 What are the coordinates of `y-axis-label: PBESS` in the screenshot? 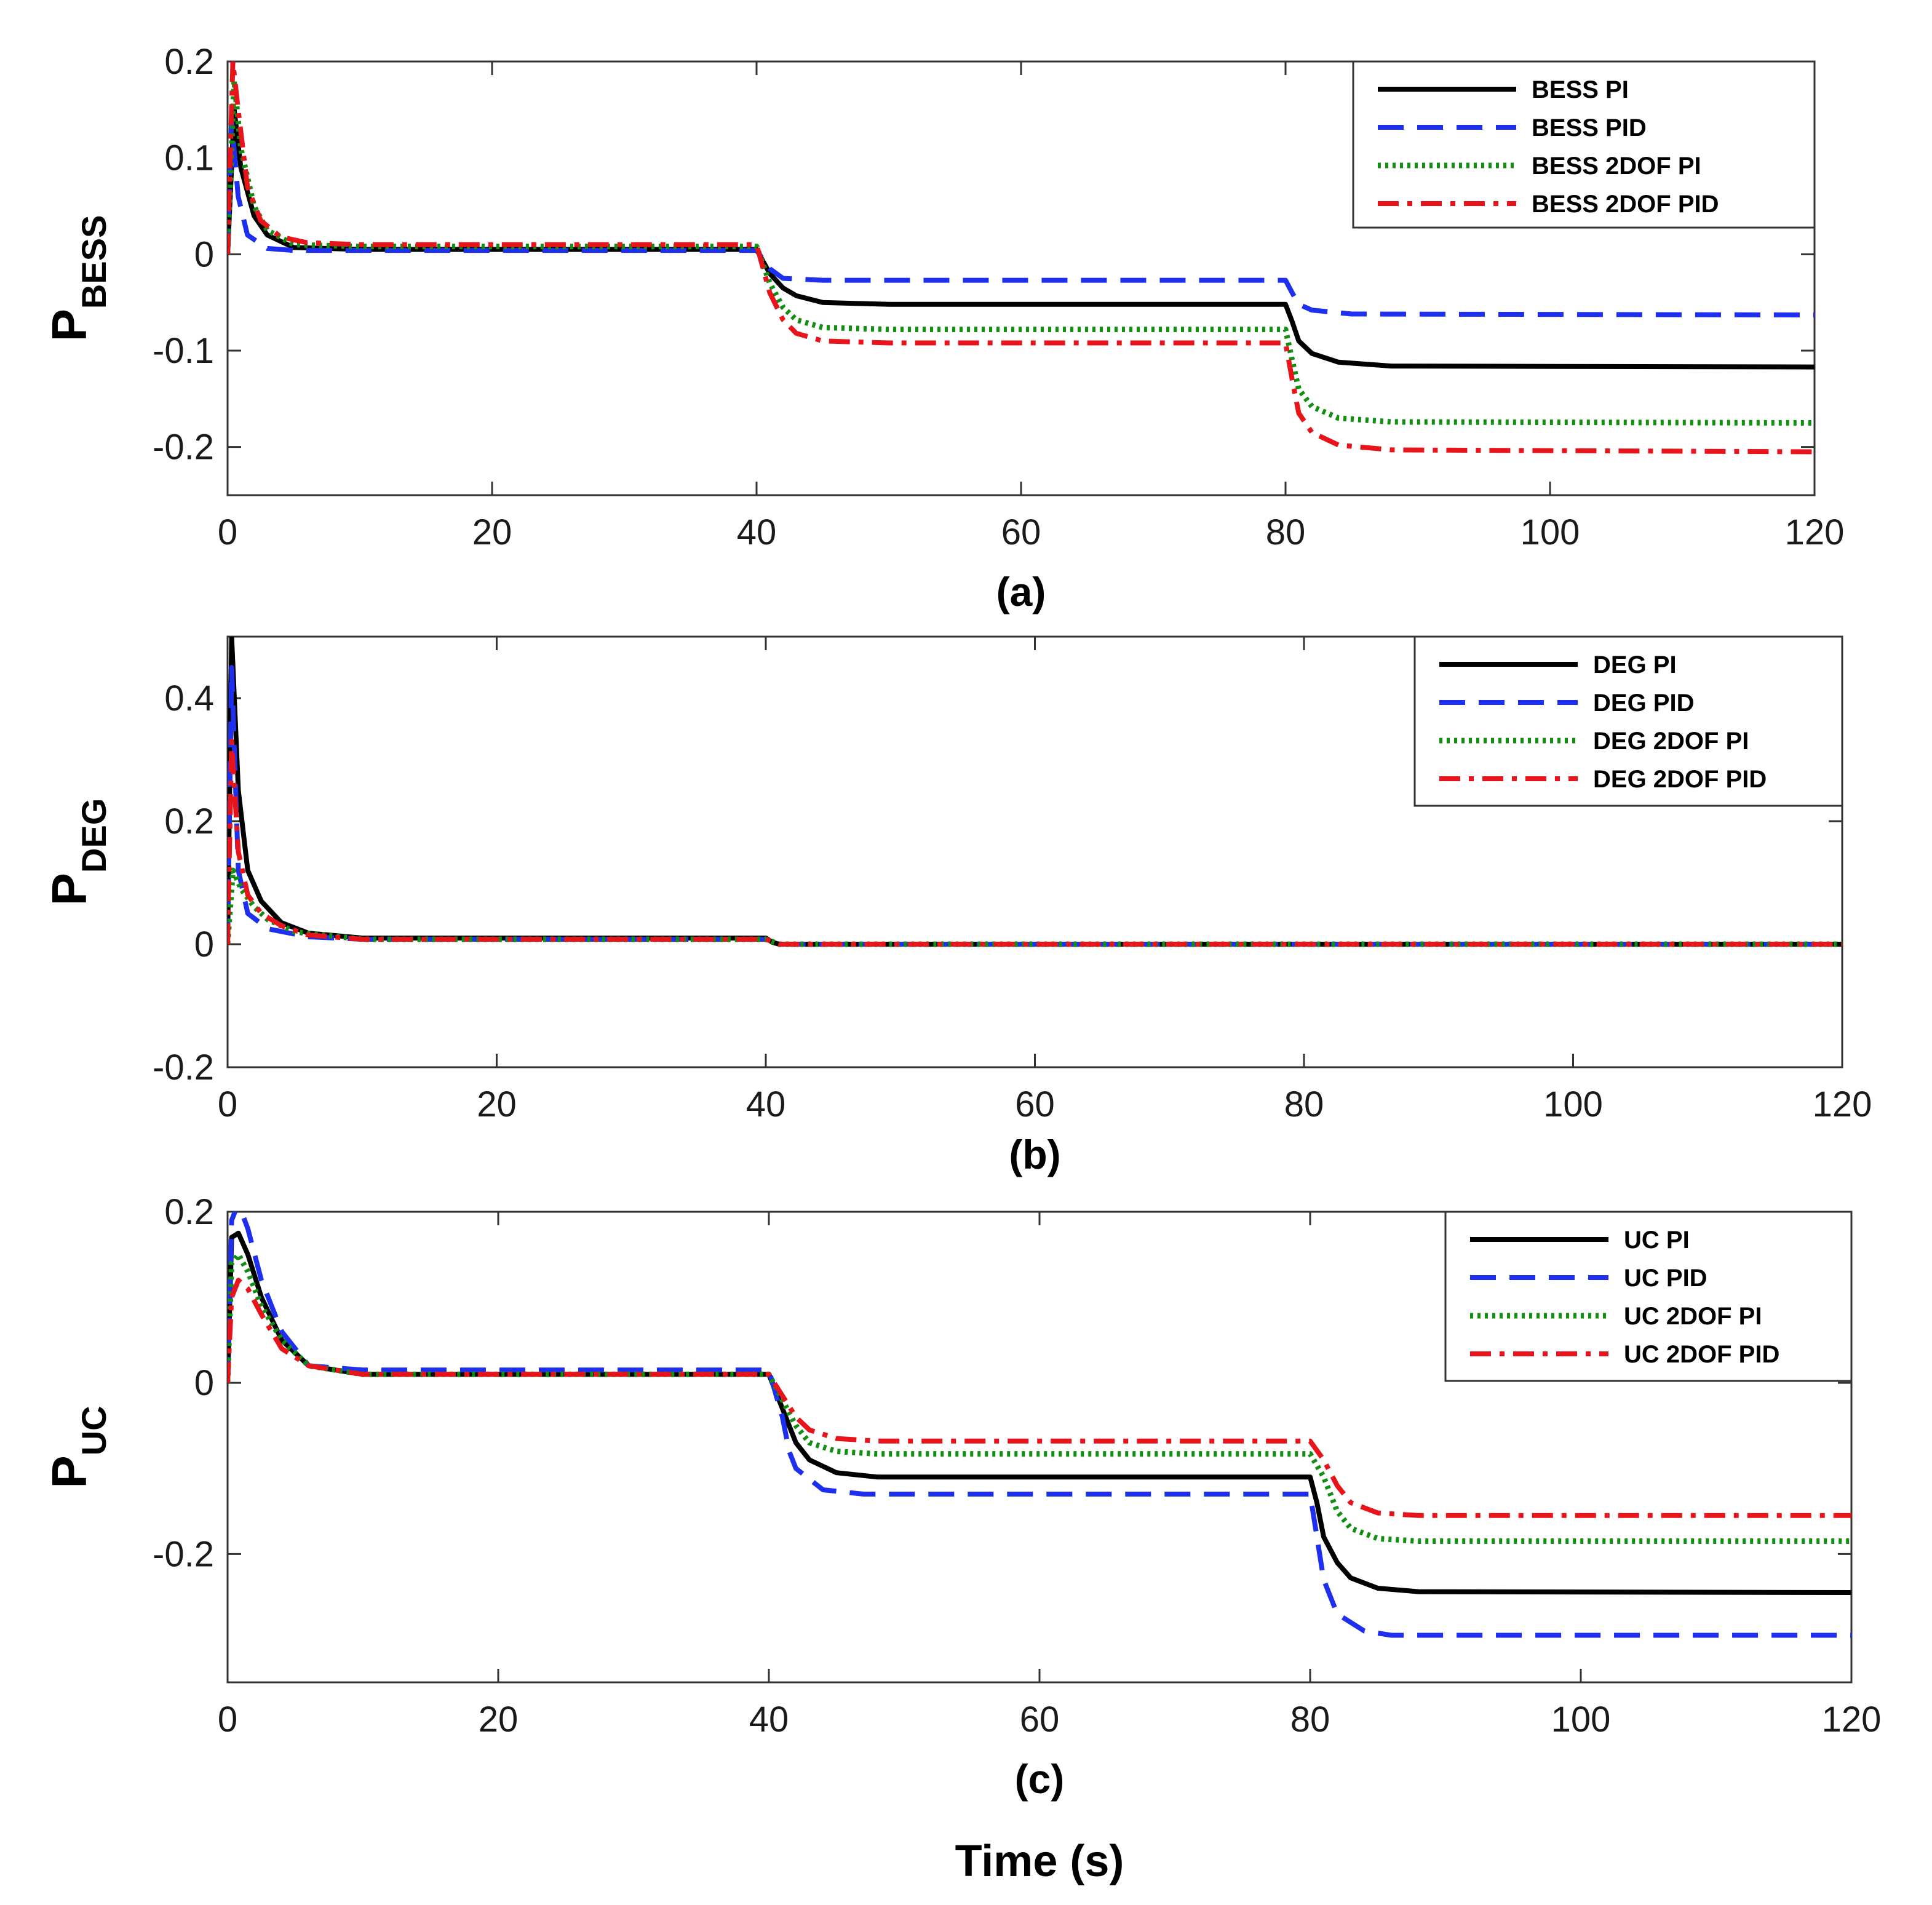 It's located at (77, 278).